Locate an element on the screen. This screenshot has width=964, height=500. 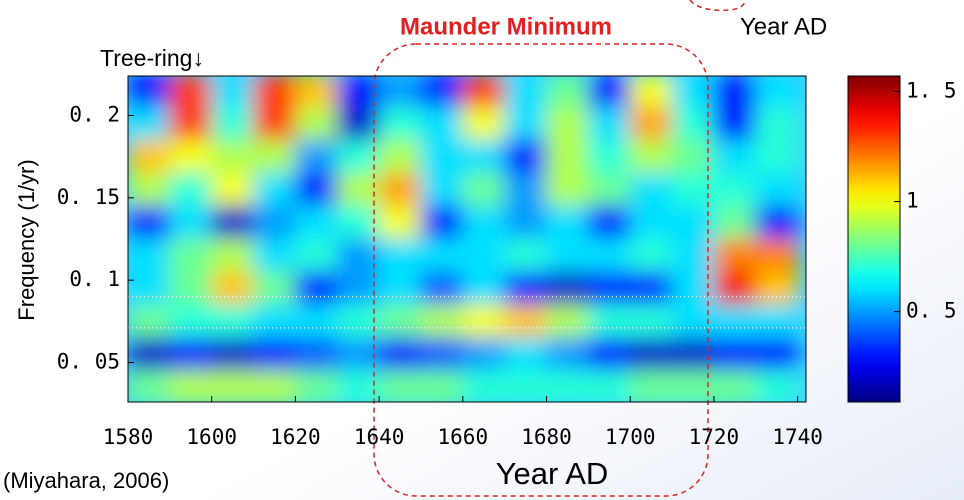
x-tick-label: 1620 is located at coordinates (295, 437).